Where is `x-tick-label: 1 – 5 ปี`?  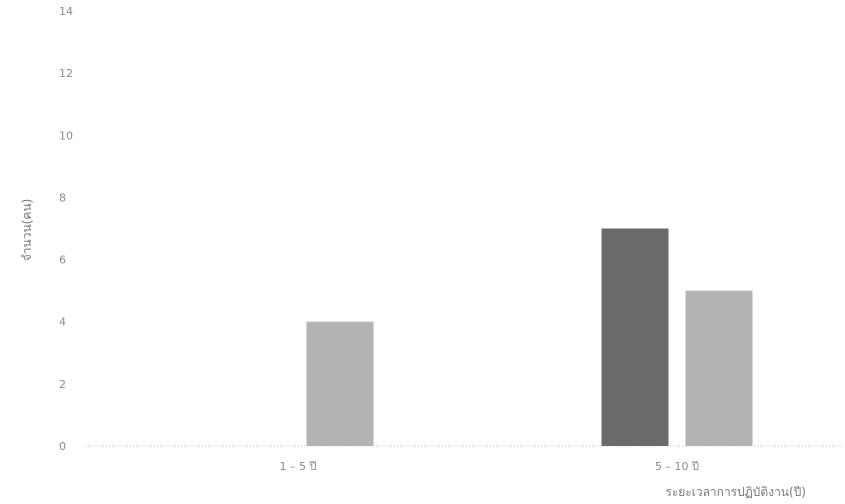
x-tick-label: 1 – 5 ปี is located at coordinates (298, 466).